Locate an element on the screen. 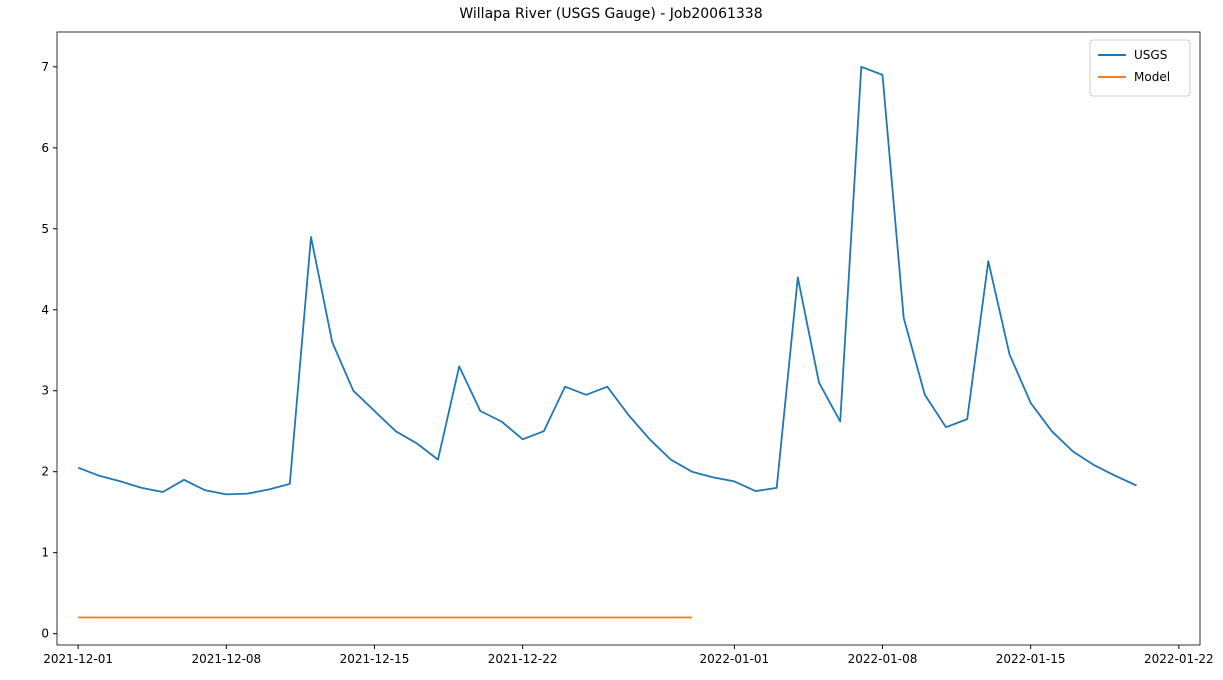 The width and height of the screenshot is (1223, 680). legend-label: Model is located at coordinates (1152, 77).